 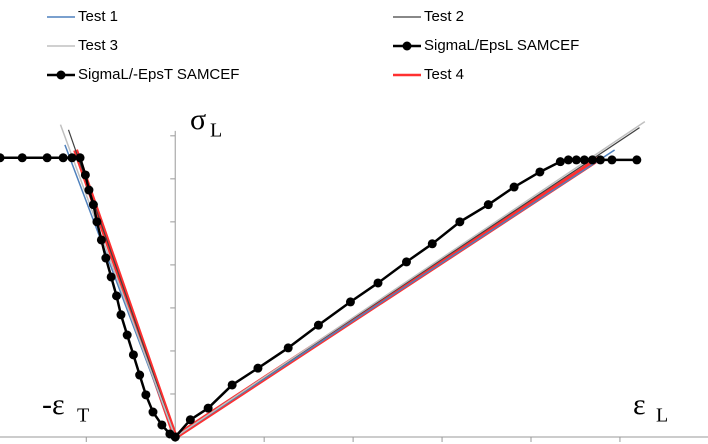 What do you see at coordinates (98, 16) in the screenshot?
I see `legend-label: Test 1` at bounding box center [98, 16].